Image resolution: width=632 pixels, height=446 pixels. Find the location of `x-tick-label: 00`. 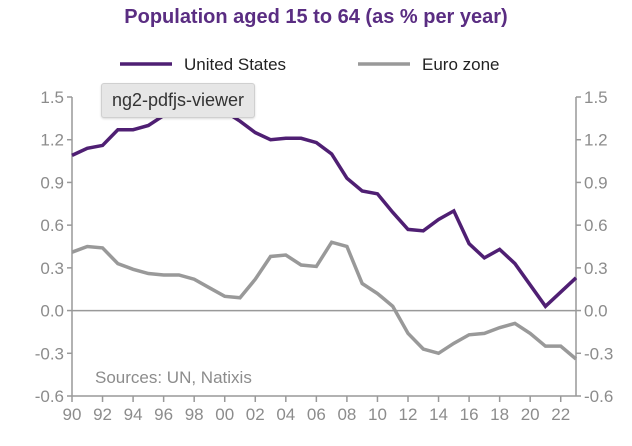

x-tick-label: 00 is located at coordinates (224, 414).